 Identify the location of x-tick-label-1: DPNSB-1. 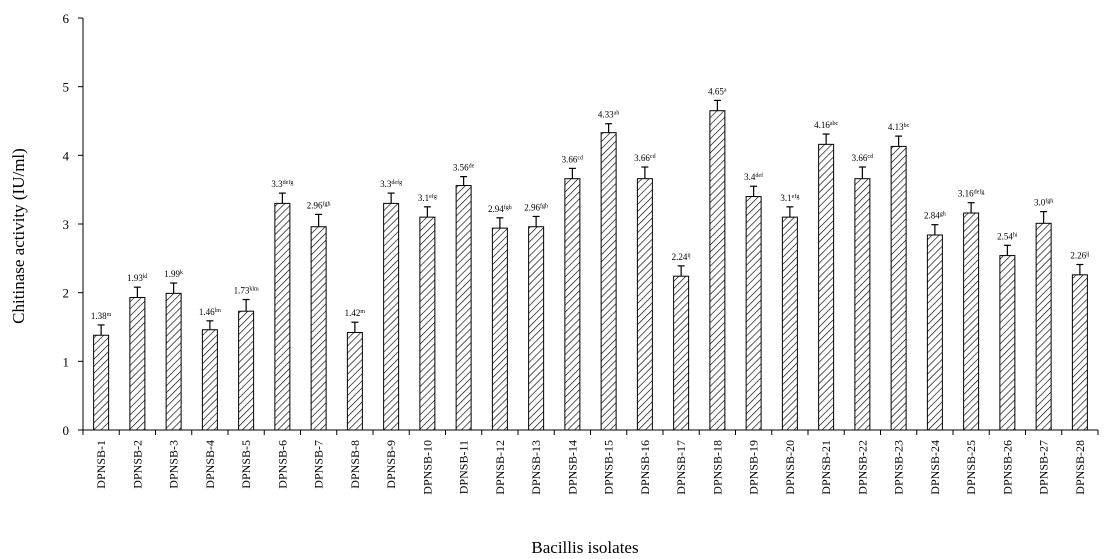
(101, 464).